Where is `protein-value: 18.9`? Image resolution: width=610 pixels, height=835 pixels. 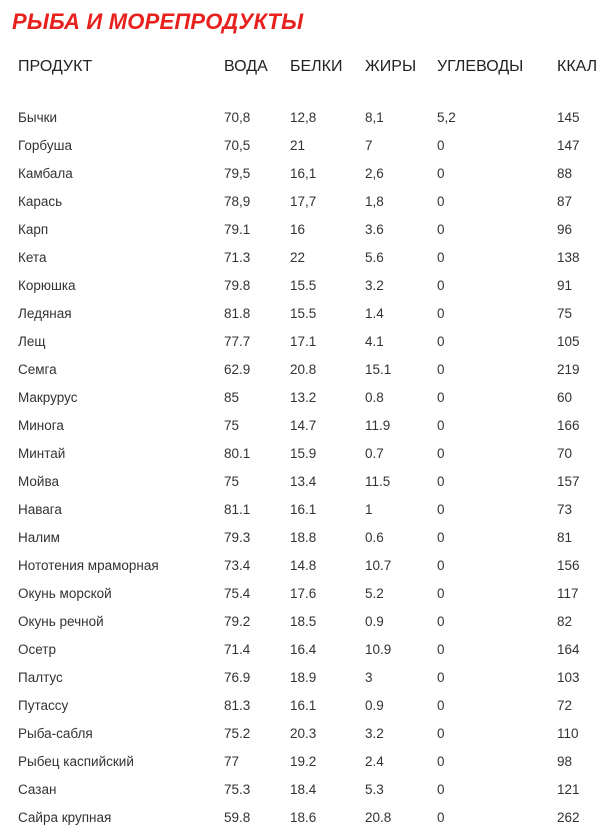
protein-value: 18.9 is located at coordinates (303, 677).